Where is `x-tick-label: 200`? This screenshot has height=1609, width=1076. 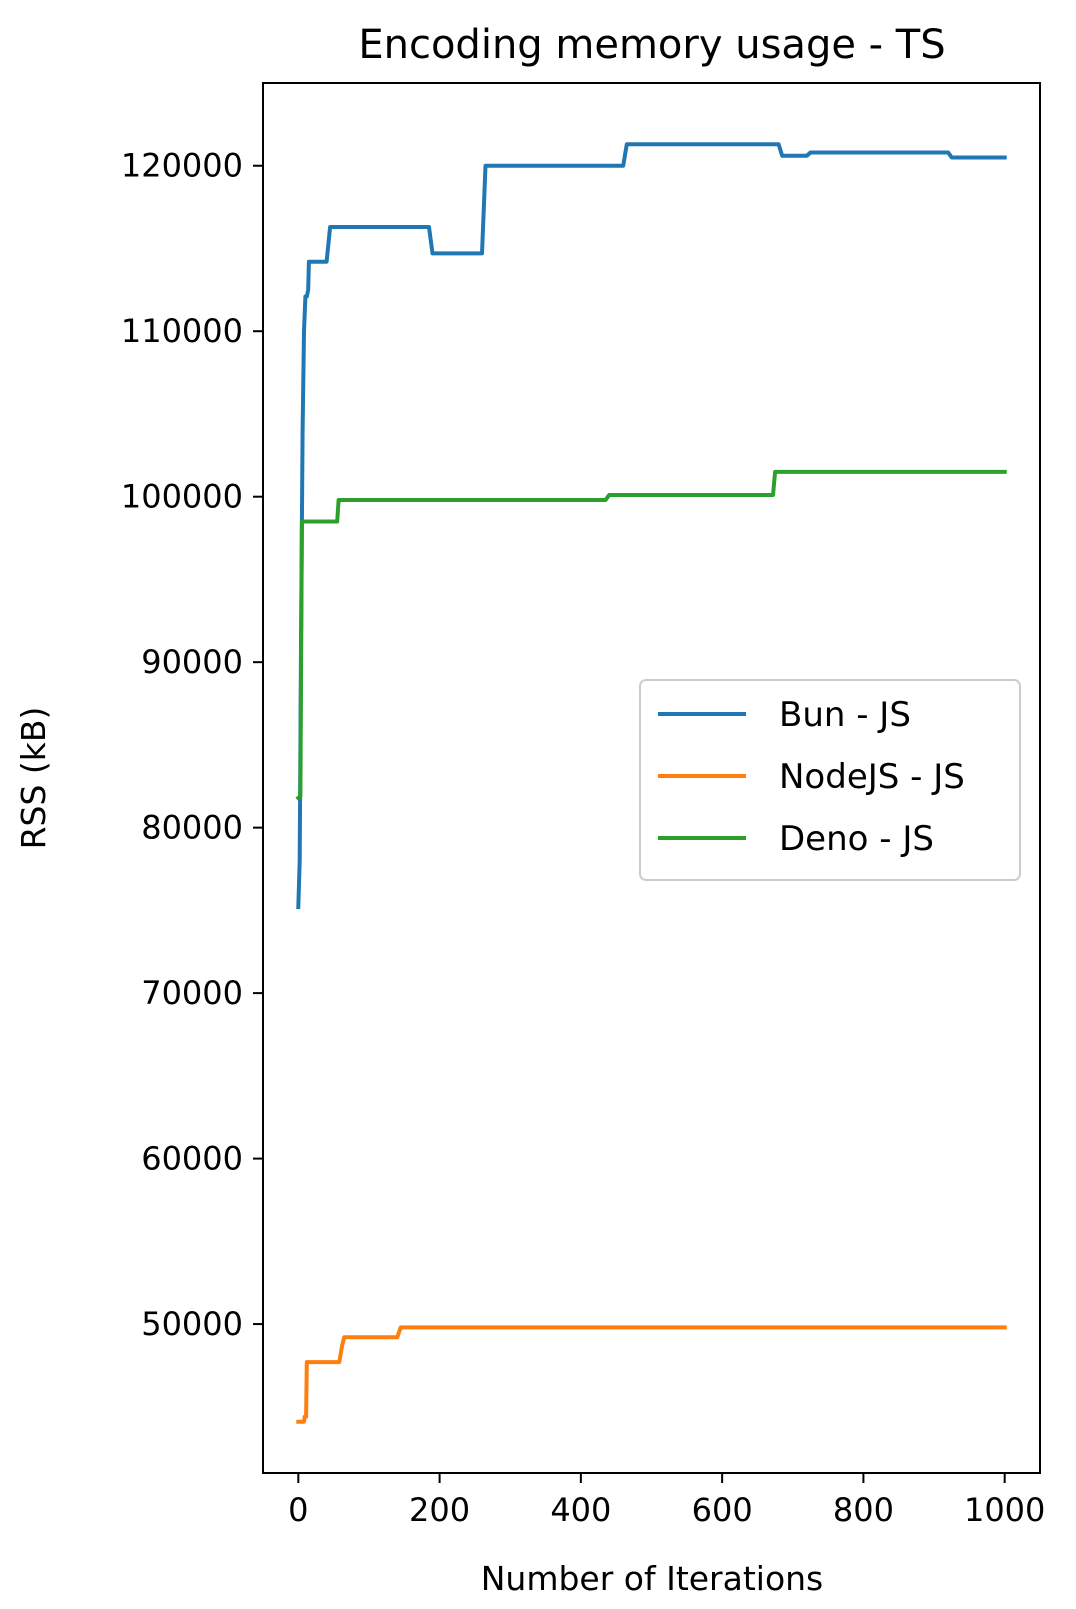
x-tick-label: 200 is located at coordinates (439, 1510).